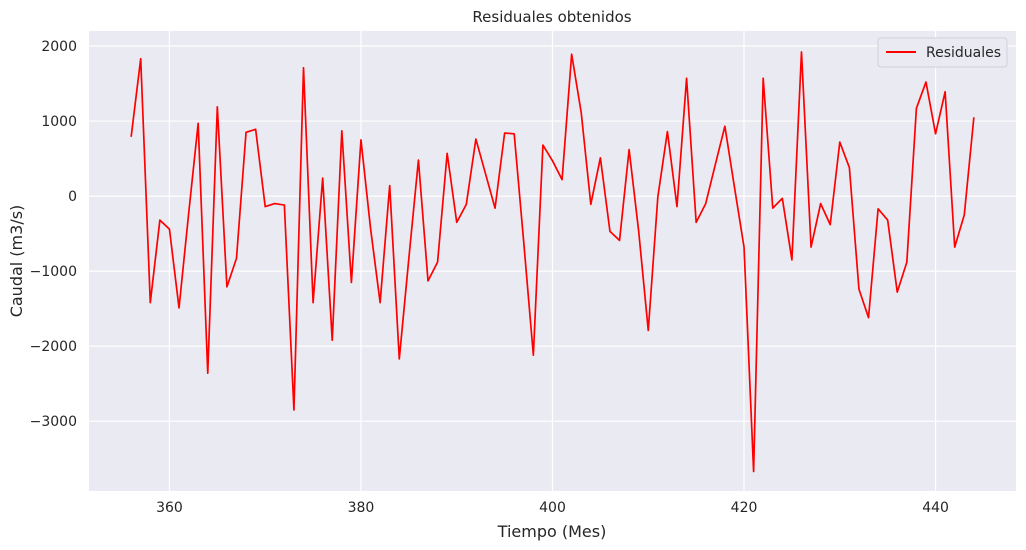 Image resolution: width=1026 pixels, height=550 pixels. I want to click on y-tick-label: 2000, so click(59, 47).